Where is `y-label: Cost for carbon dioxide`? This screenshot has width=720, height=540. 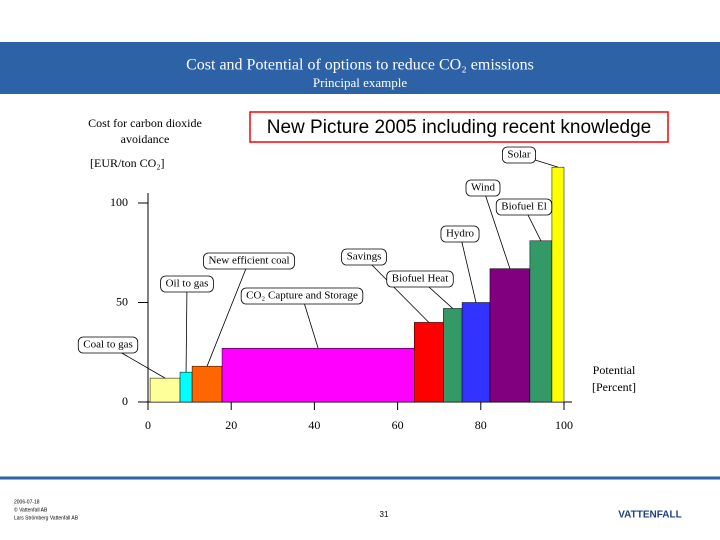 y-label: Cost for carbon dioxide is located at coordinates (145, 123).